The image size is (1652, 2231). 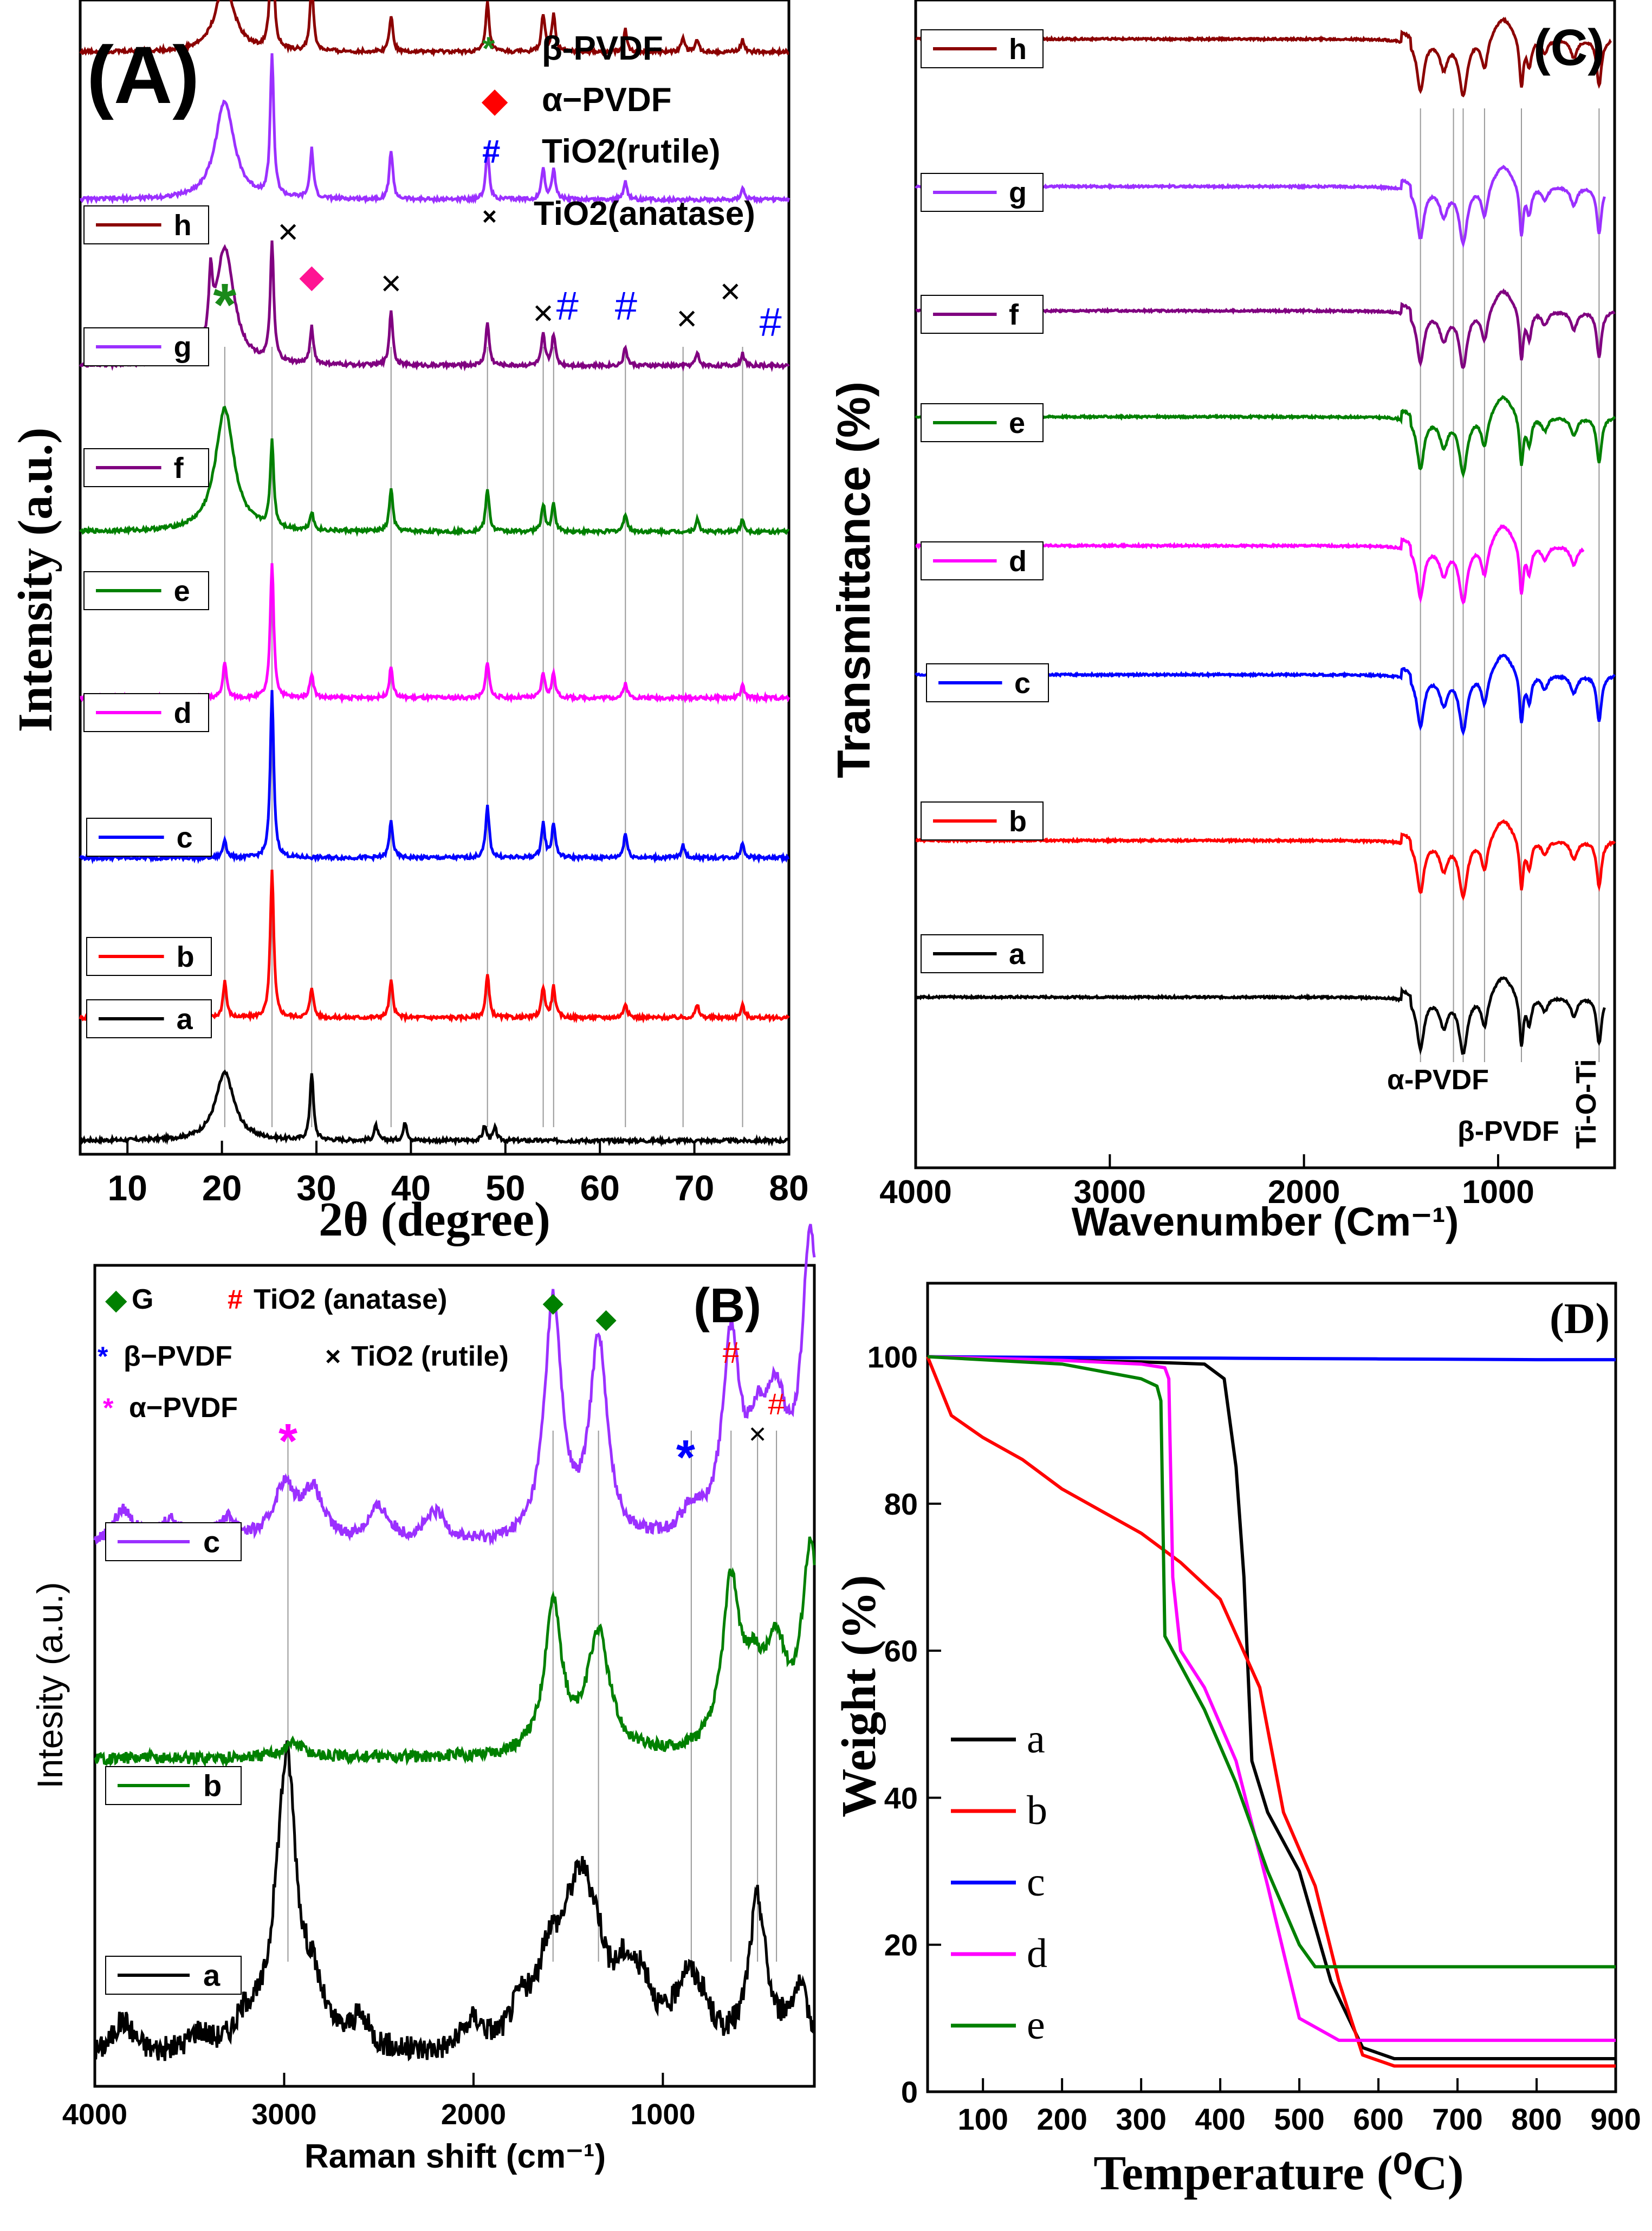 I want to click on c-series-label-a: a, so click(x=982, y=954).